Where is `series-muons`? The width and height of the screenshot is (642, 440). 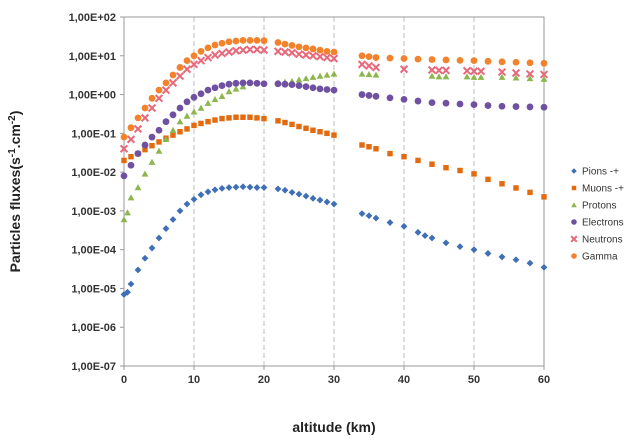
series-muons is located at coordinates (334, 157).